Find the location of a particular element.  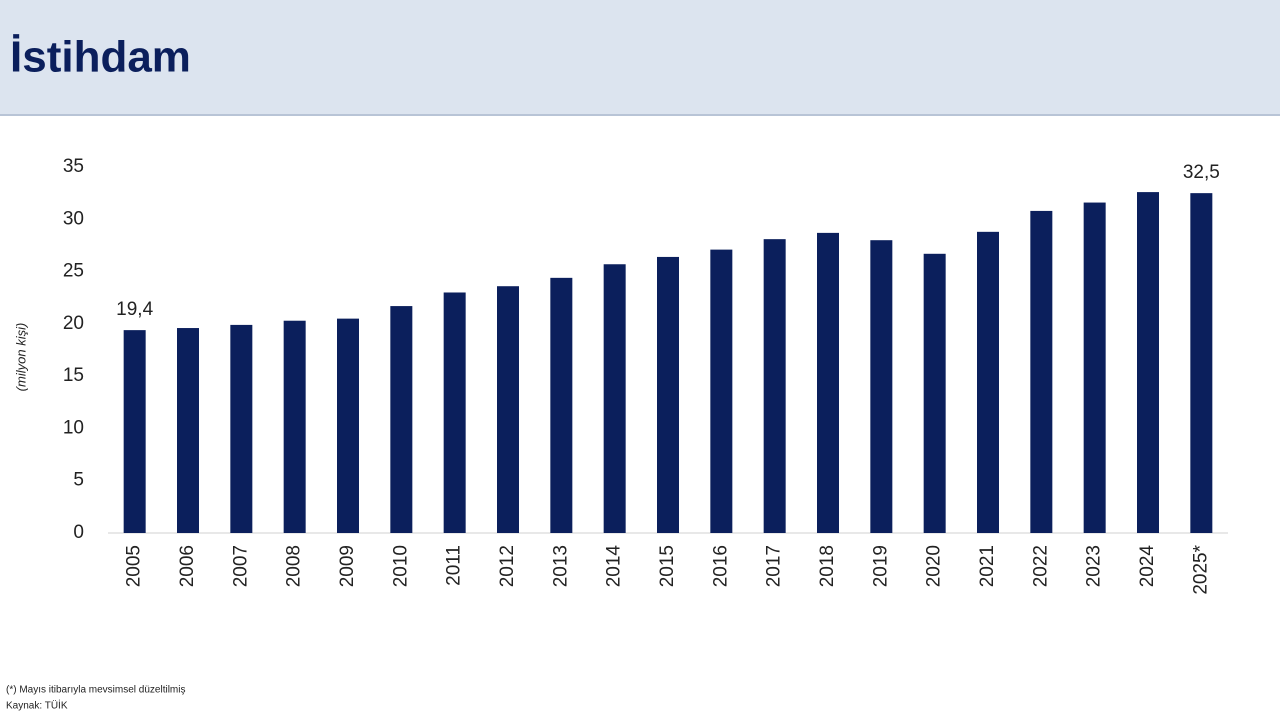

x-tick-label: 2016 is located at coordinates (720, 566).